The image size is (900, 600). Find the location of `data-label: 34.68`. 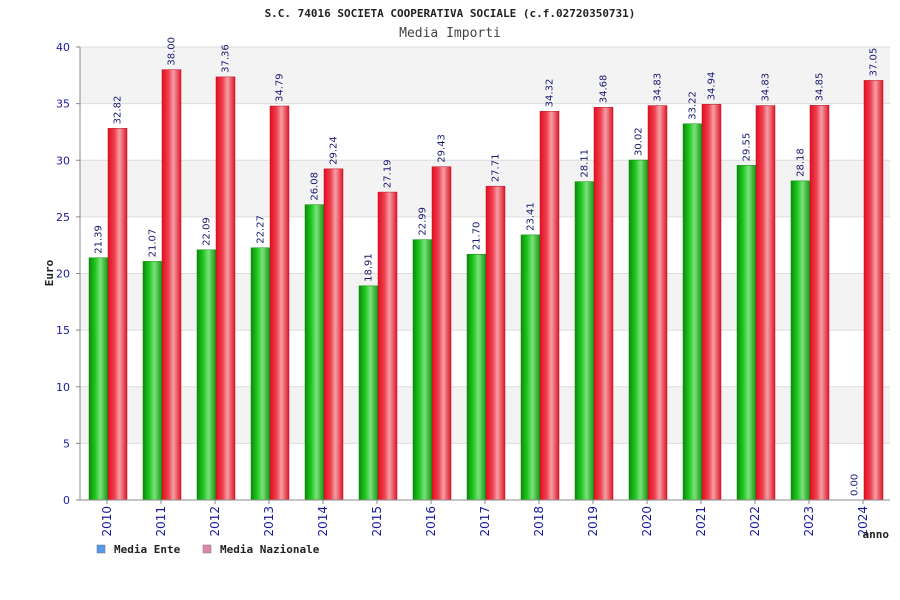

data-label: 34.68 is located at coordinates (604, 89).